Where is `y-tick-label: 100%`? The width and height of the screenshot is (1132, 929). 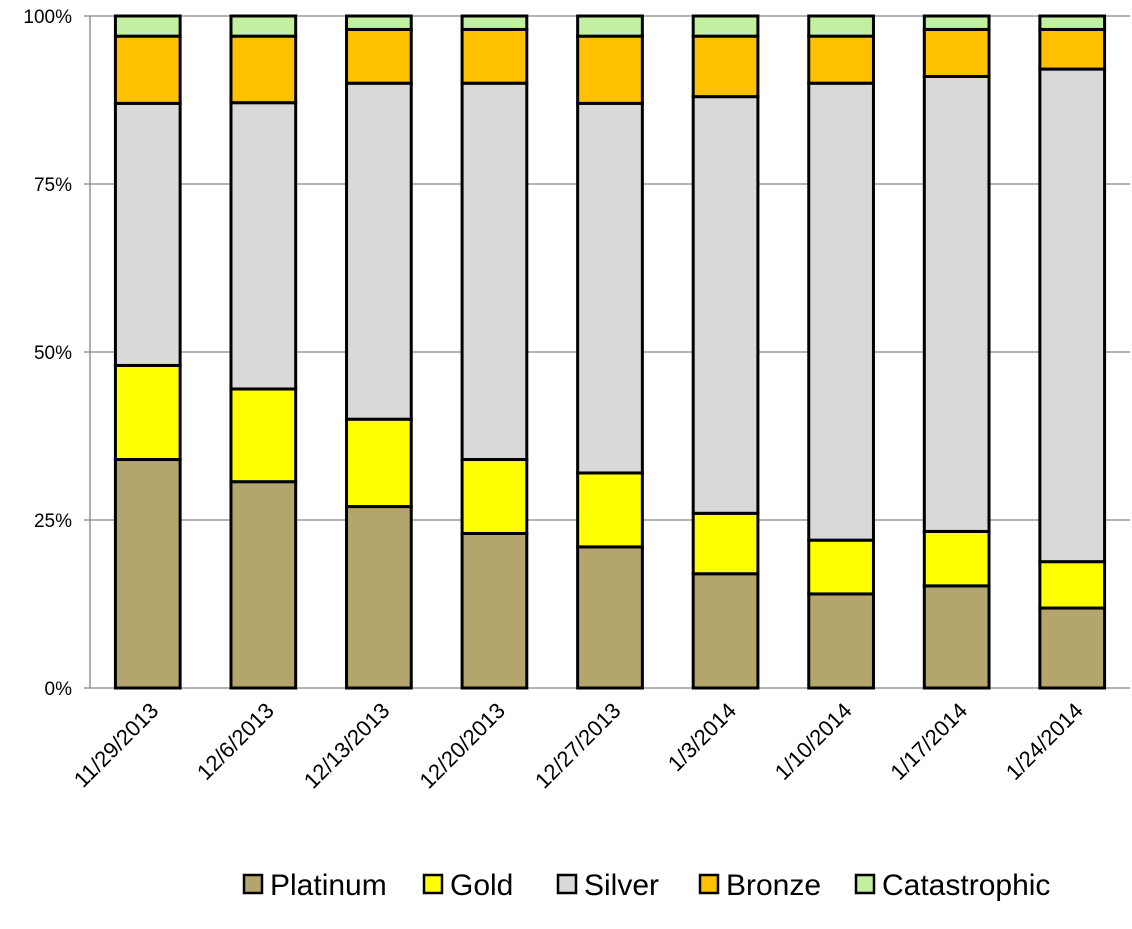
y-tick-label: 100% is located at coordinates (47, 17).